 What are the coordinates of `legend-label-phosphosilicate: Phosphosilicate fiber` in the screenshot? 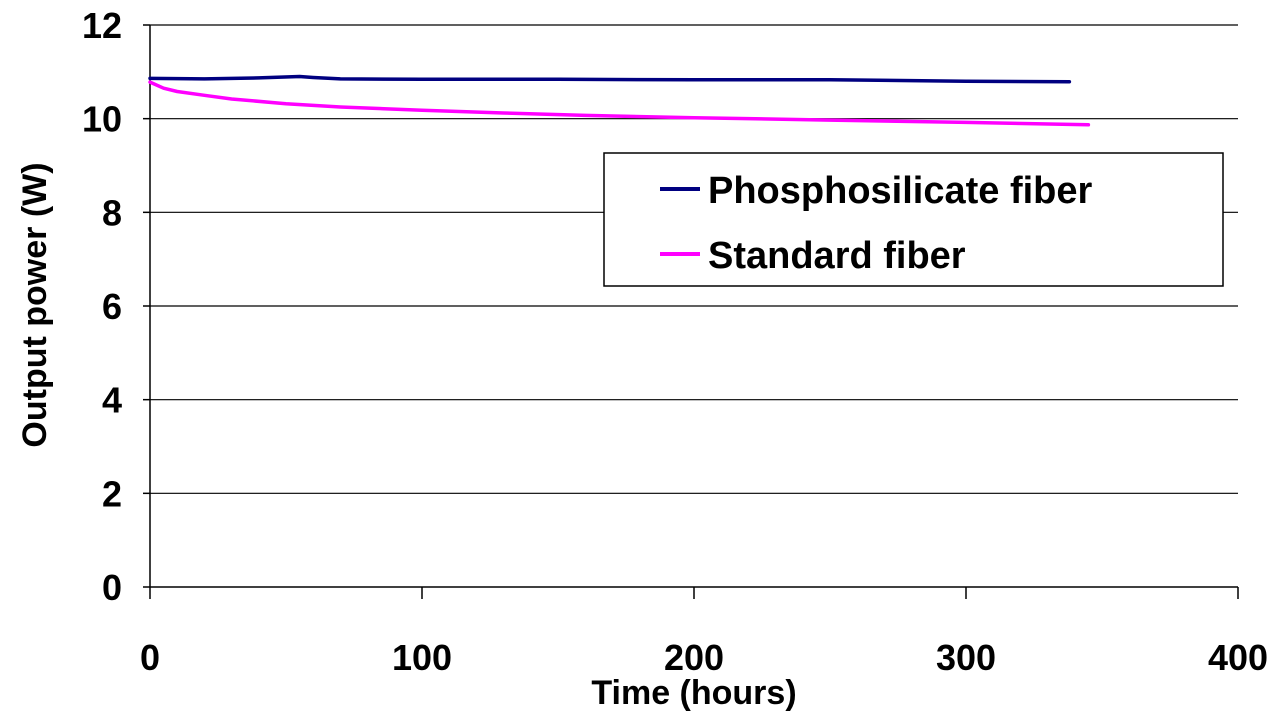 It's located at (900, 191).